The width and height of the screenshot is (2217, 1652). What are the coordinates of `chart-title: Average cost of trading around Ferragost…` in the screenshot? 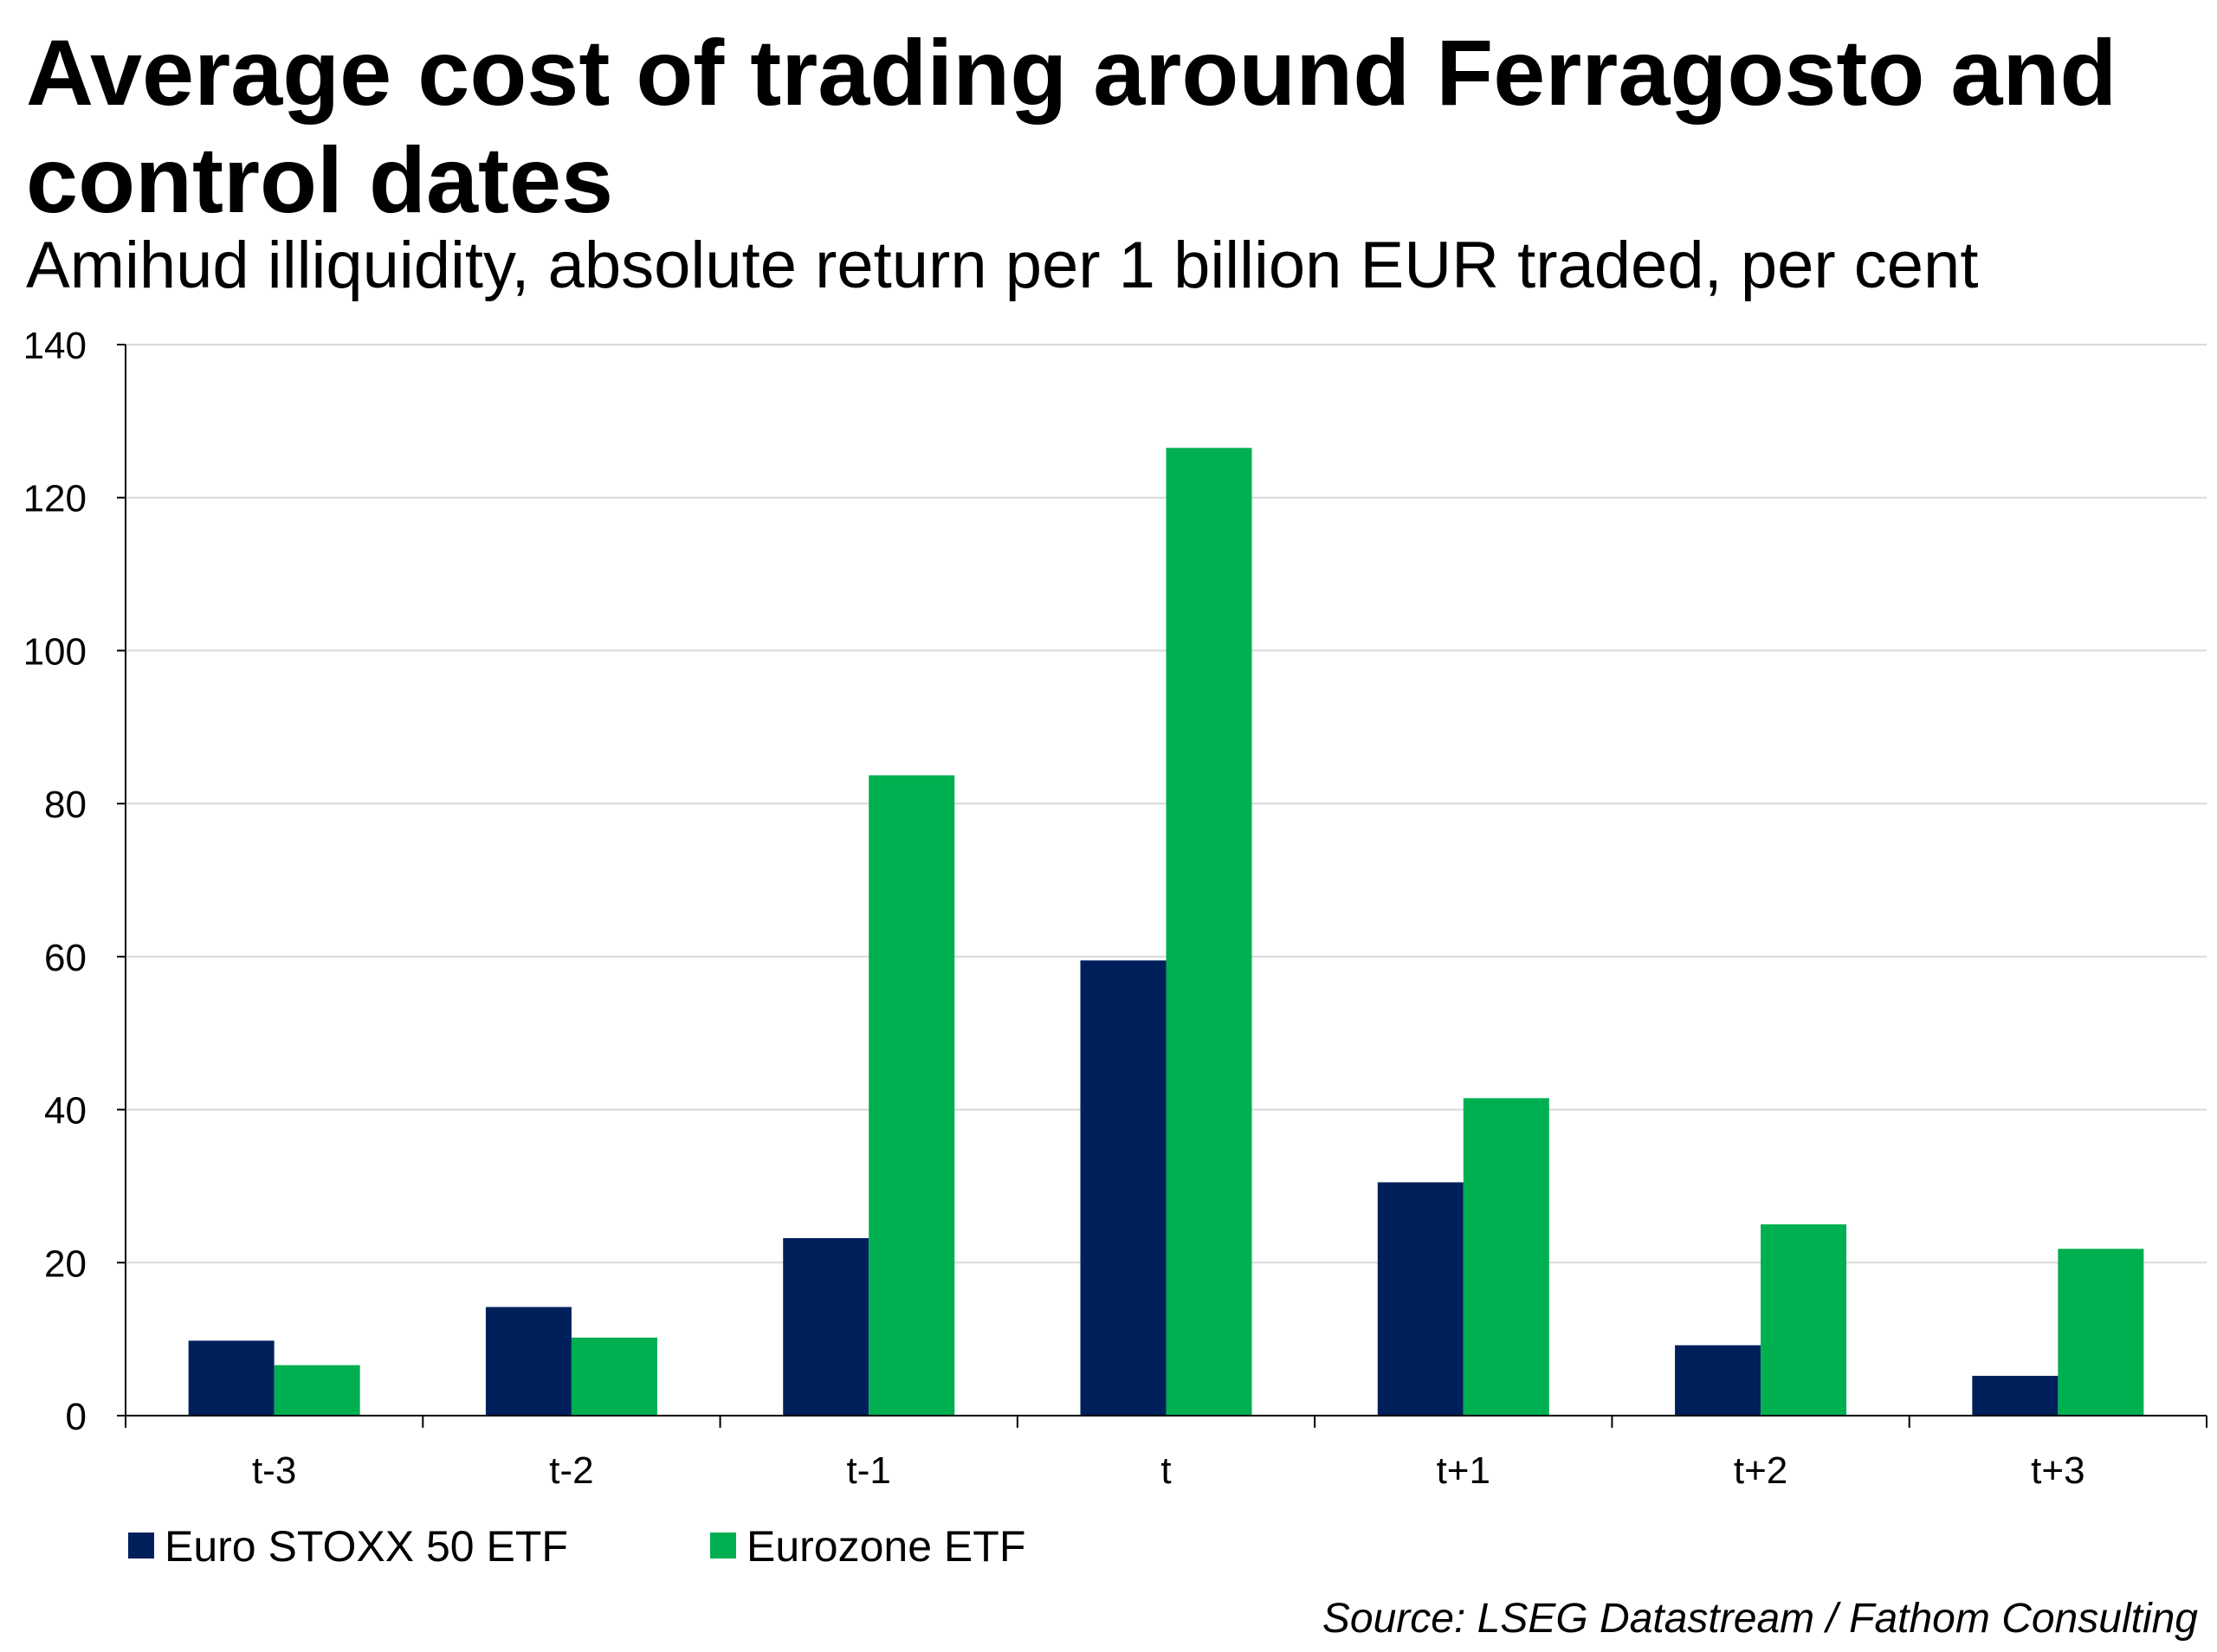 It's located at (1071, 126).